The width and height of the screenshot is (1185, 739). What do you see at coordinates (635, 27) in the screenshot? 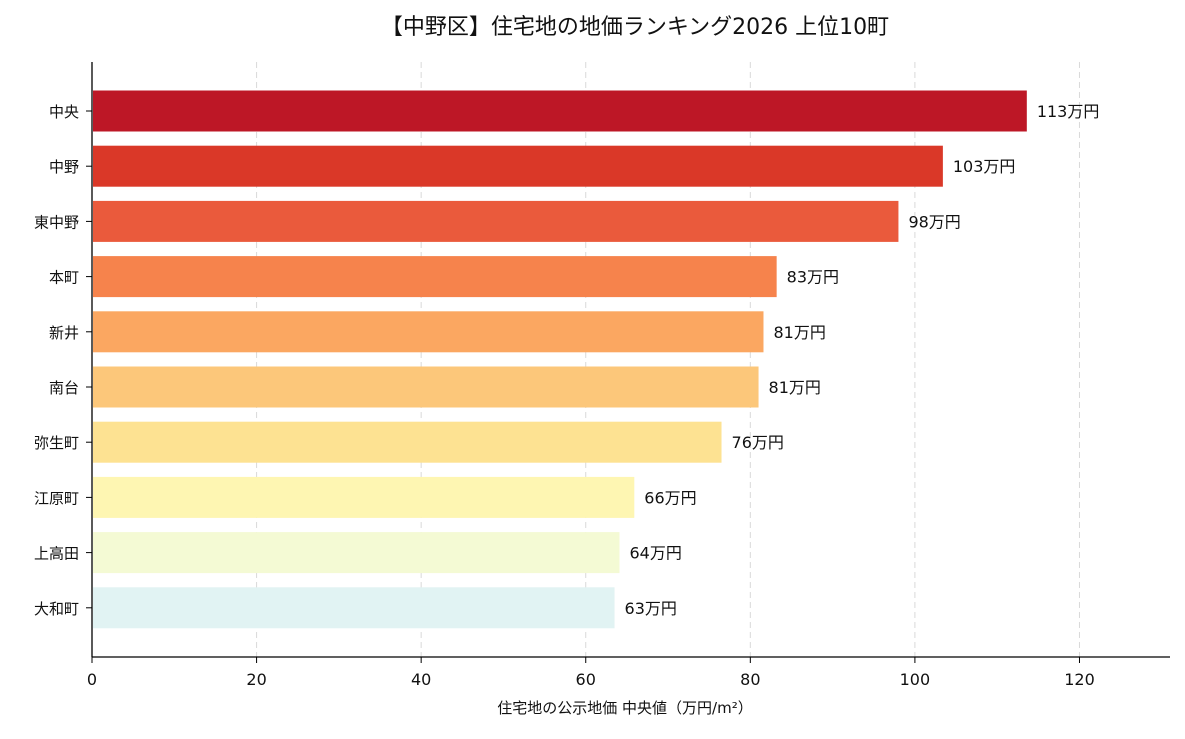
I see `chart-title: 【中野区】住宅地の地価ランキング2026 上位10町` at bounding box center [635, 27].